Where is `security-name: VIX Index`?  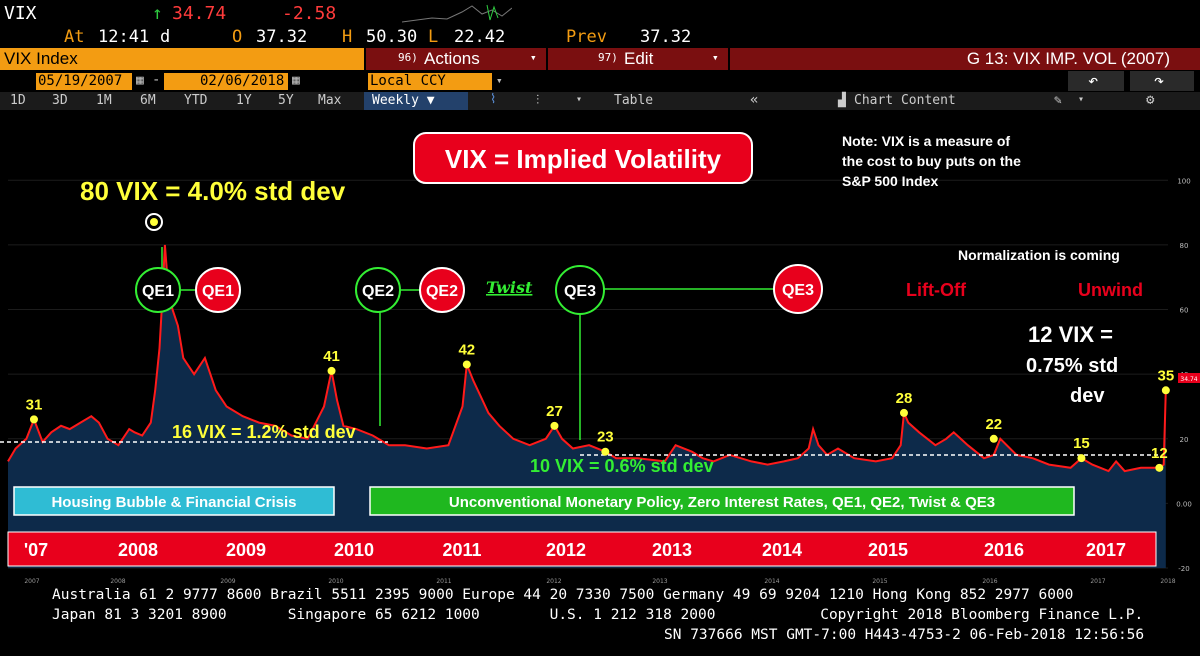
security-name: VIX Index is located at coordinates (41, 58).